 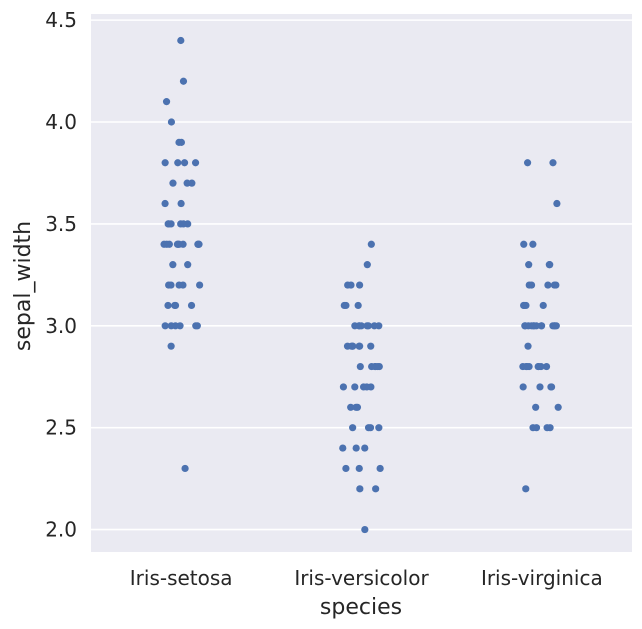 I want to click on x-tick-label: Iris-versicolor, so click(x=361, y=578).